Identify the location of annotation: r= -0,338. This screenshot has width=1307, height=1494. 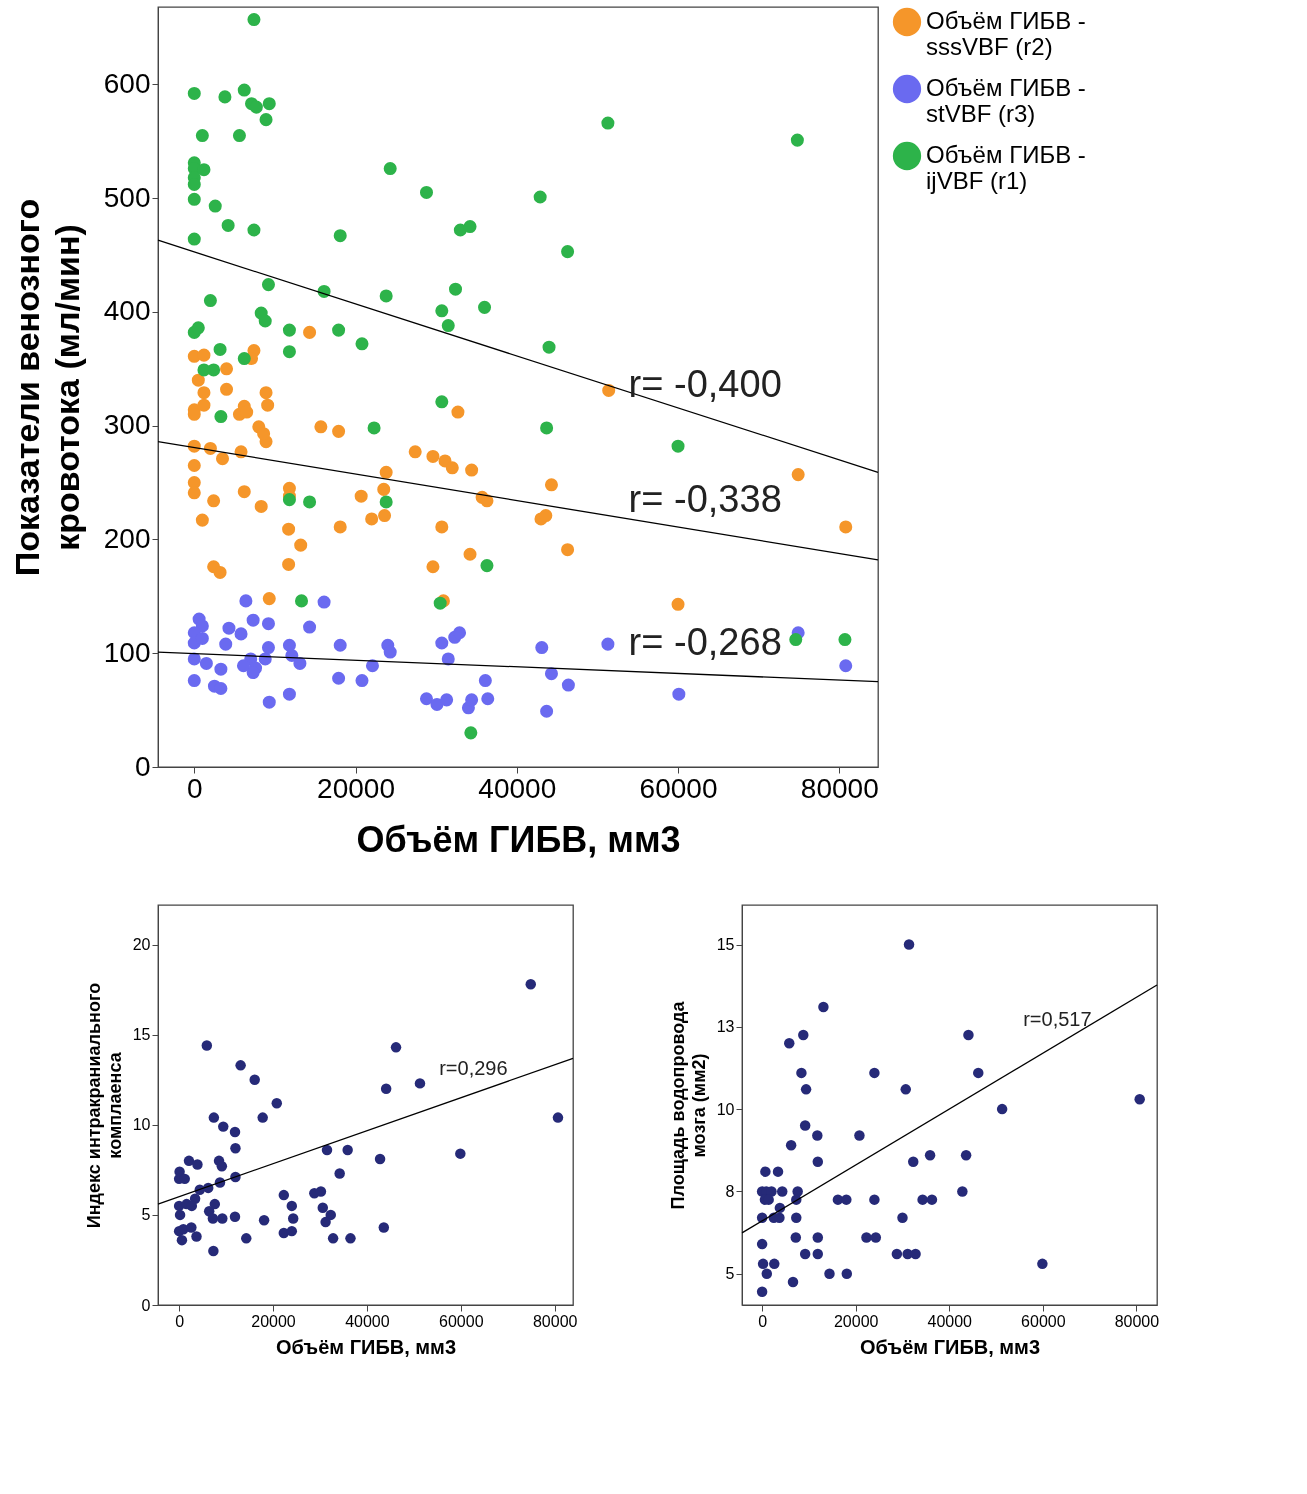
(705, 498).